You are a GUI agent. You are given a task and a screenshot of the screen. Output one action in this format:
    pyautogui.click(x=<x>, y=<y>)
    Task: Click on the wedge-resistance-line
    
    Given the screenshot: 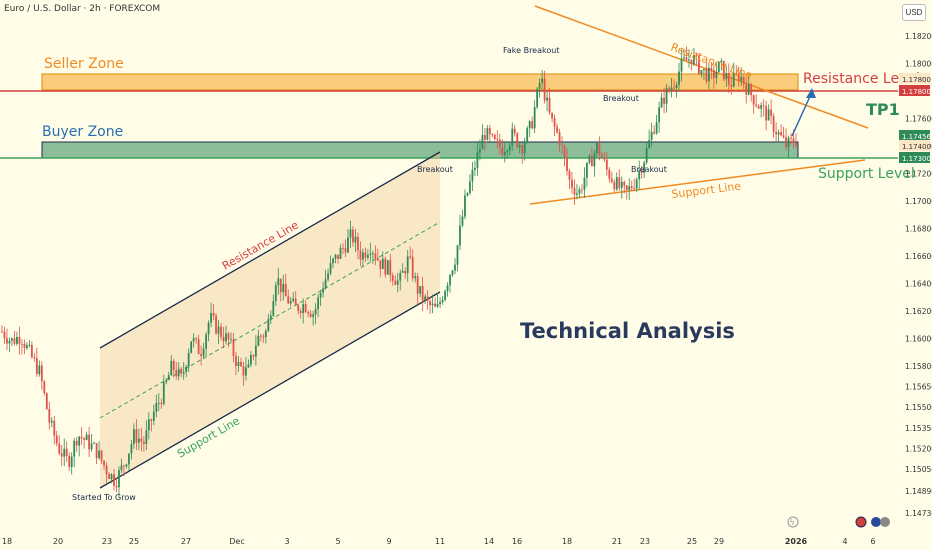 What is the action you would take?
    pyautogui.click(x=701, y=67)
    